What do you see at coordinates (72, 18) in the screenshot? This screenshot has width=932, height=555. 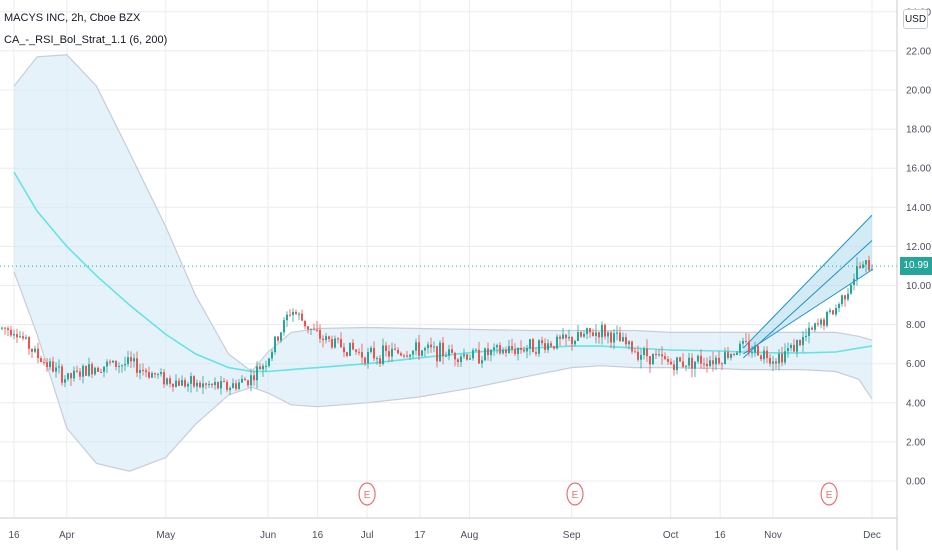 I see `symbol-title: MACYS INC, 2h, Cboe BZX` at bounding box center [72, 18].